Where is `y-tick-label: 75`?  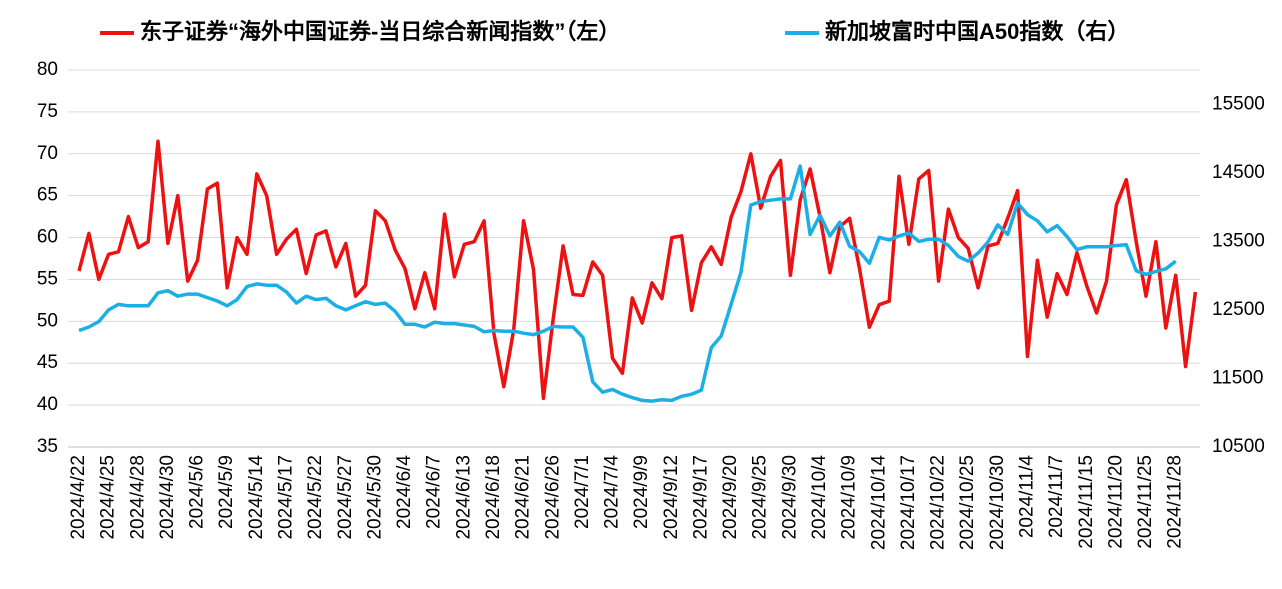 y-tick-label: 75 is located at coordinates (47, 111).